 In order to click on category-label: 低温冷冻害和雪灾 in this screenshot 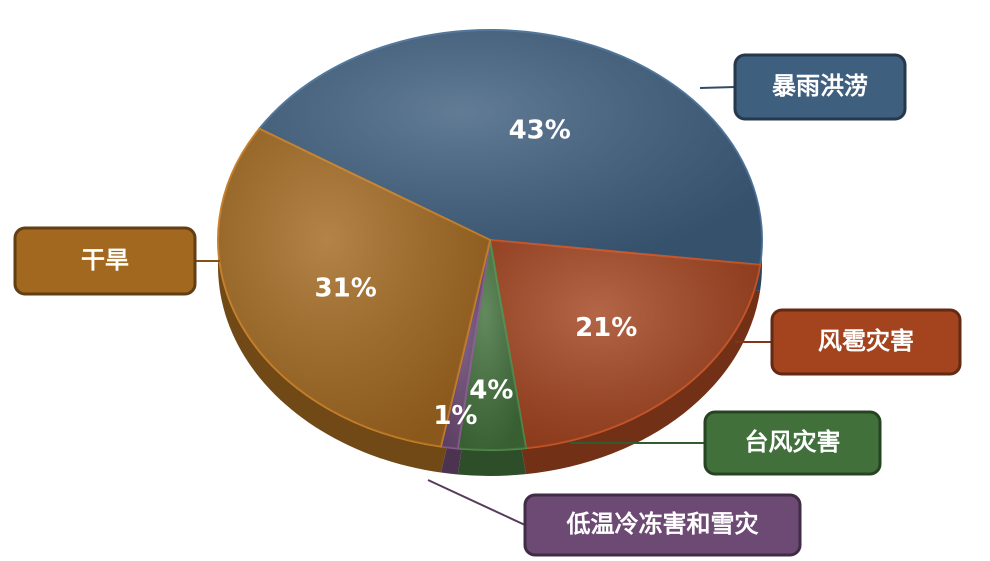, I will do `click(662, 524)`.